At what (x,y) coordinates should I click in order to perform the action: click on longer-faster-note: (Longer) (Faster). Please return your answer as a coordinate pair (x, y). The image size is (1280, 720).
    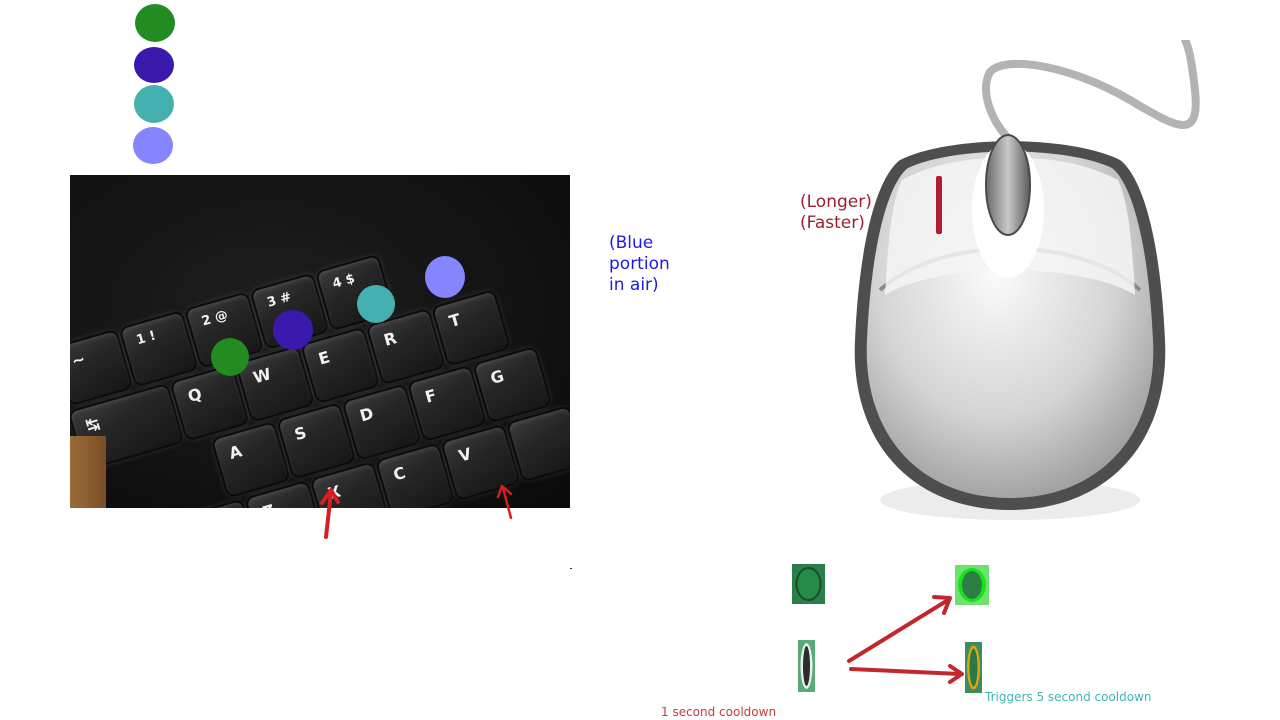
    Looking at the image, I should click on (836, 212).